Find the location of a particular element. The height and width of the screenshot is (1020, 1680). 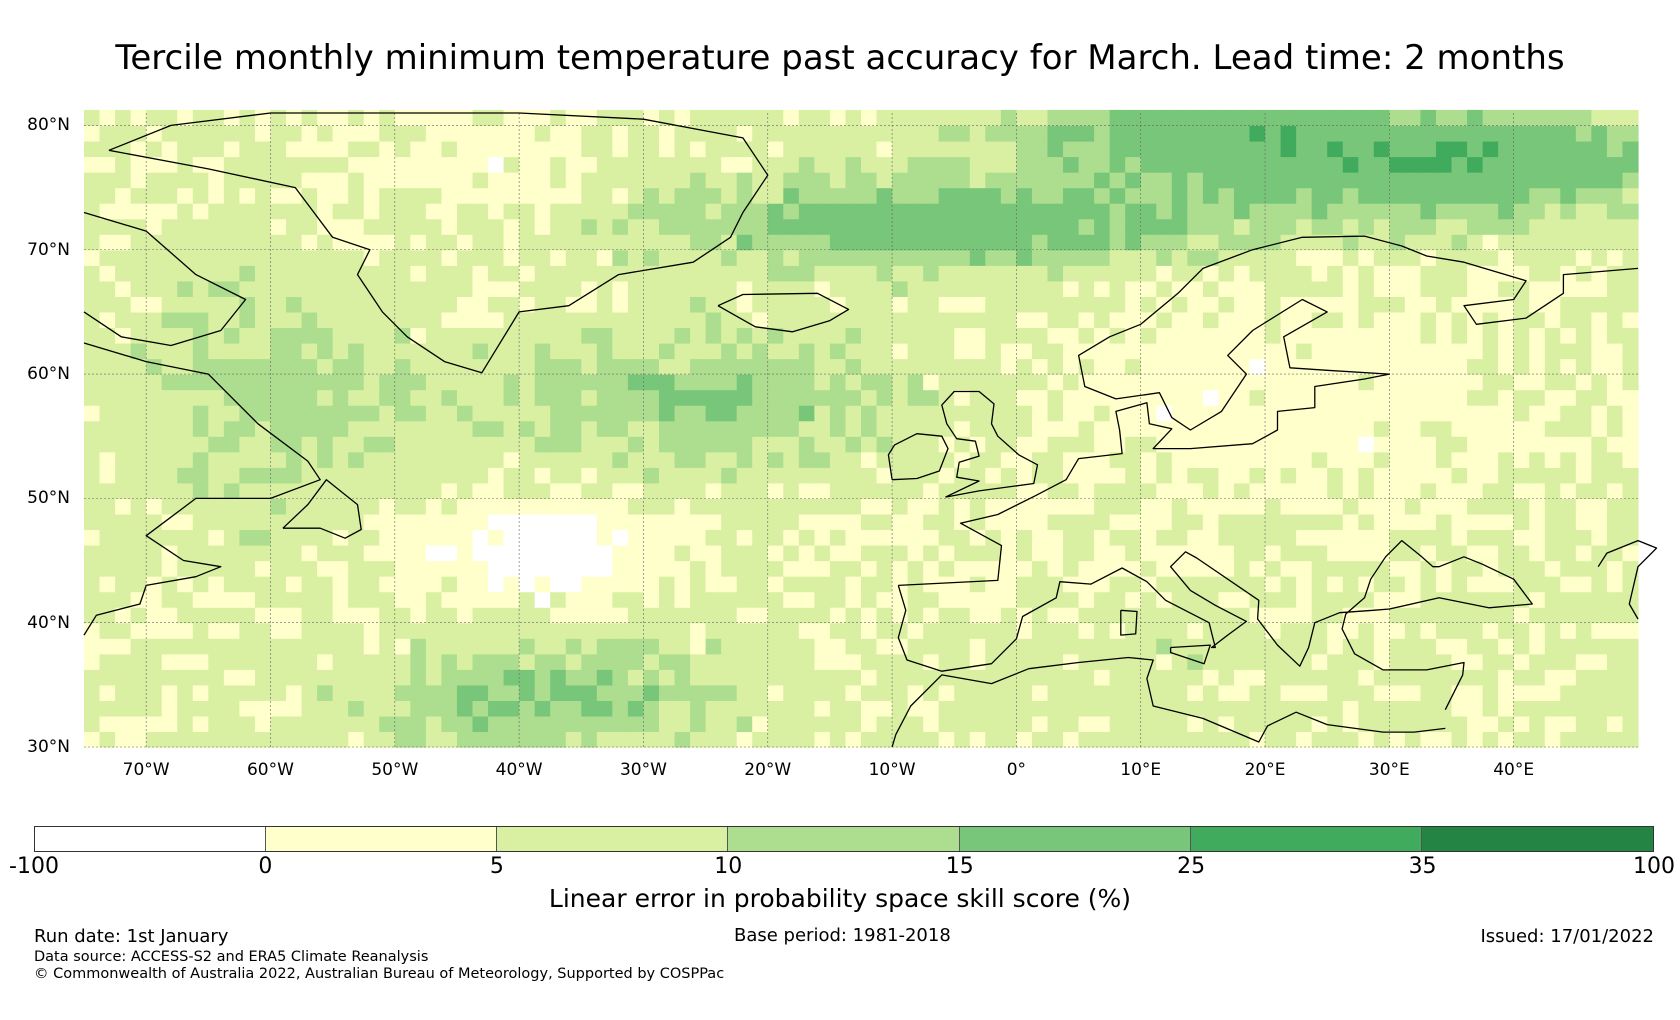

latitude-label: 50°N is located at coordinates (48, 498).